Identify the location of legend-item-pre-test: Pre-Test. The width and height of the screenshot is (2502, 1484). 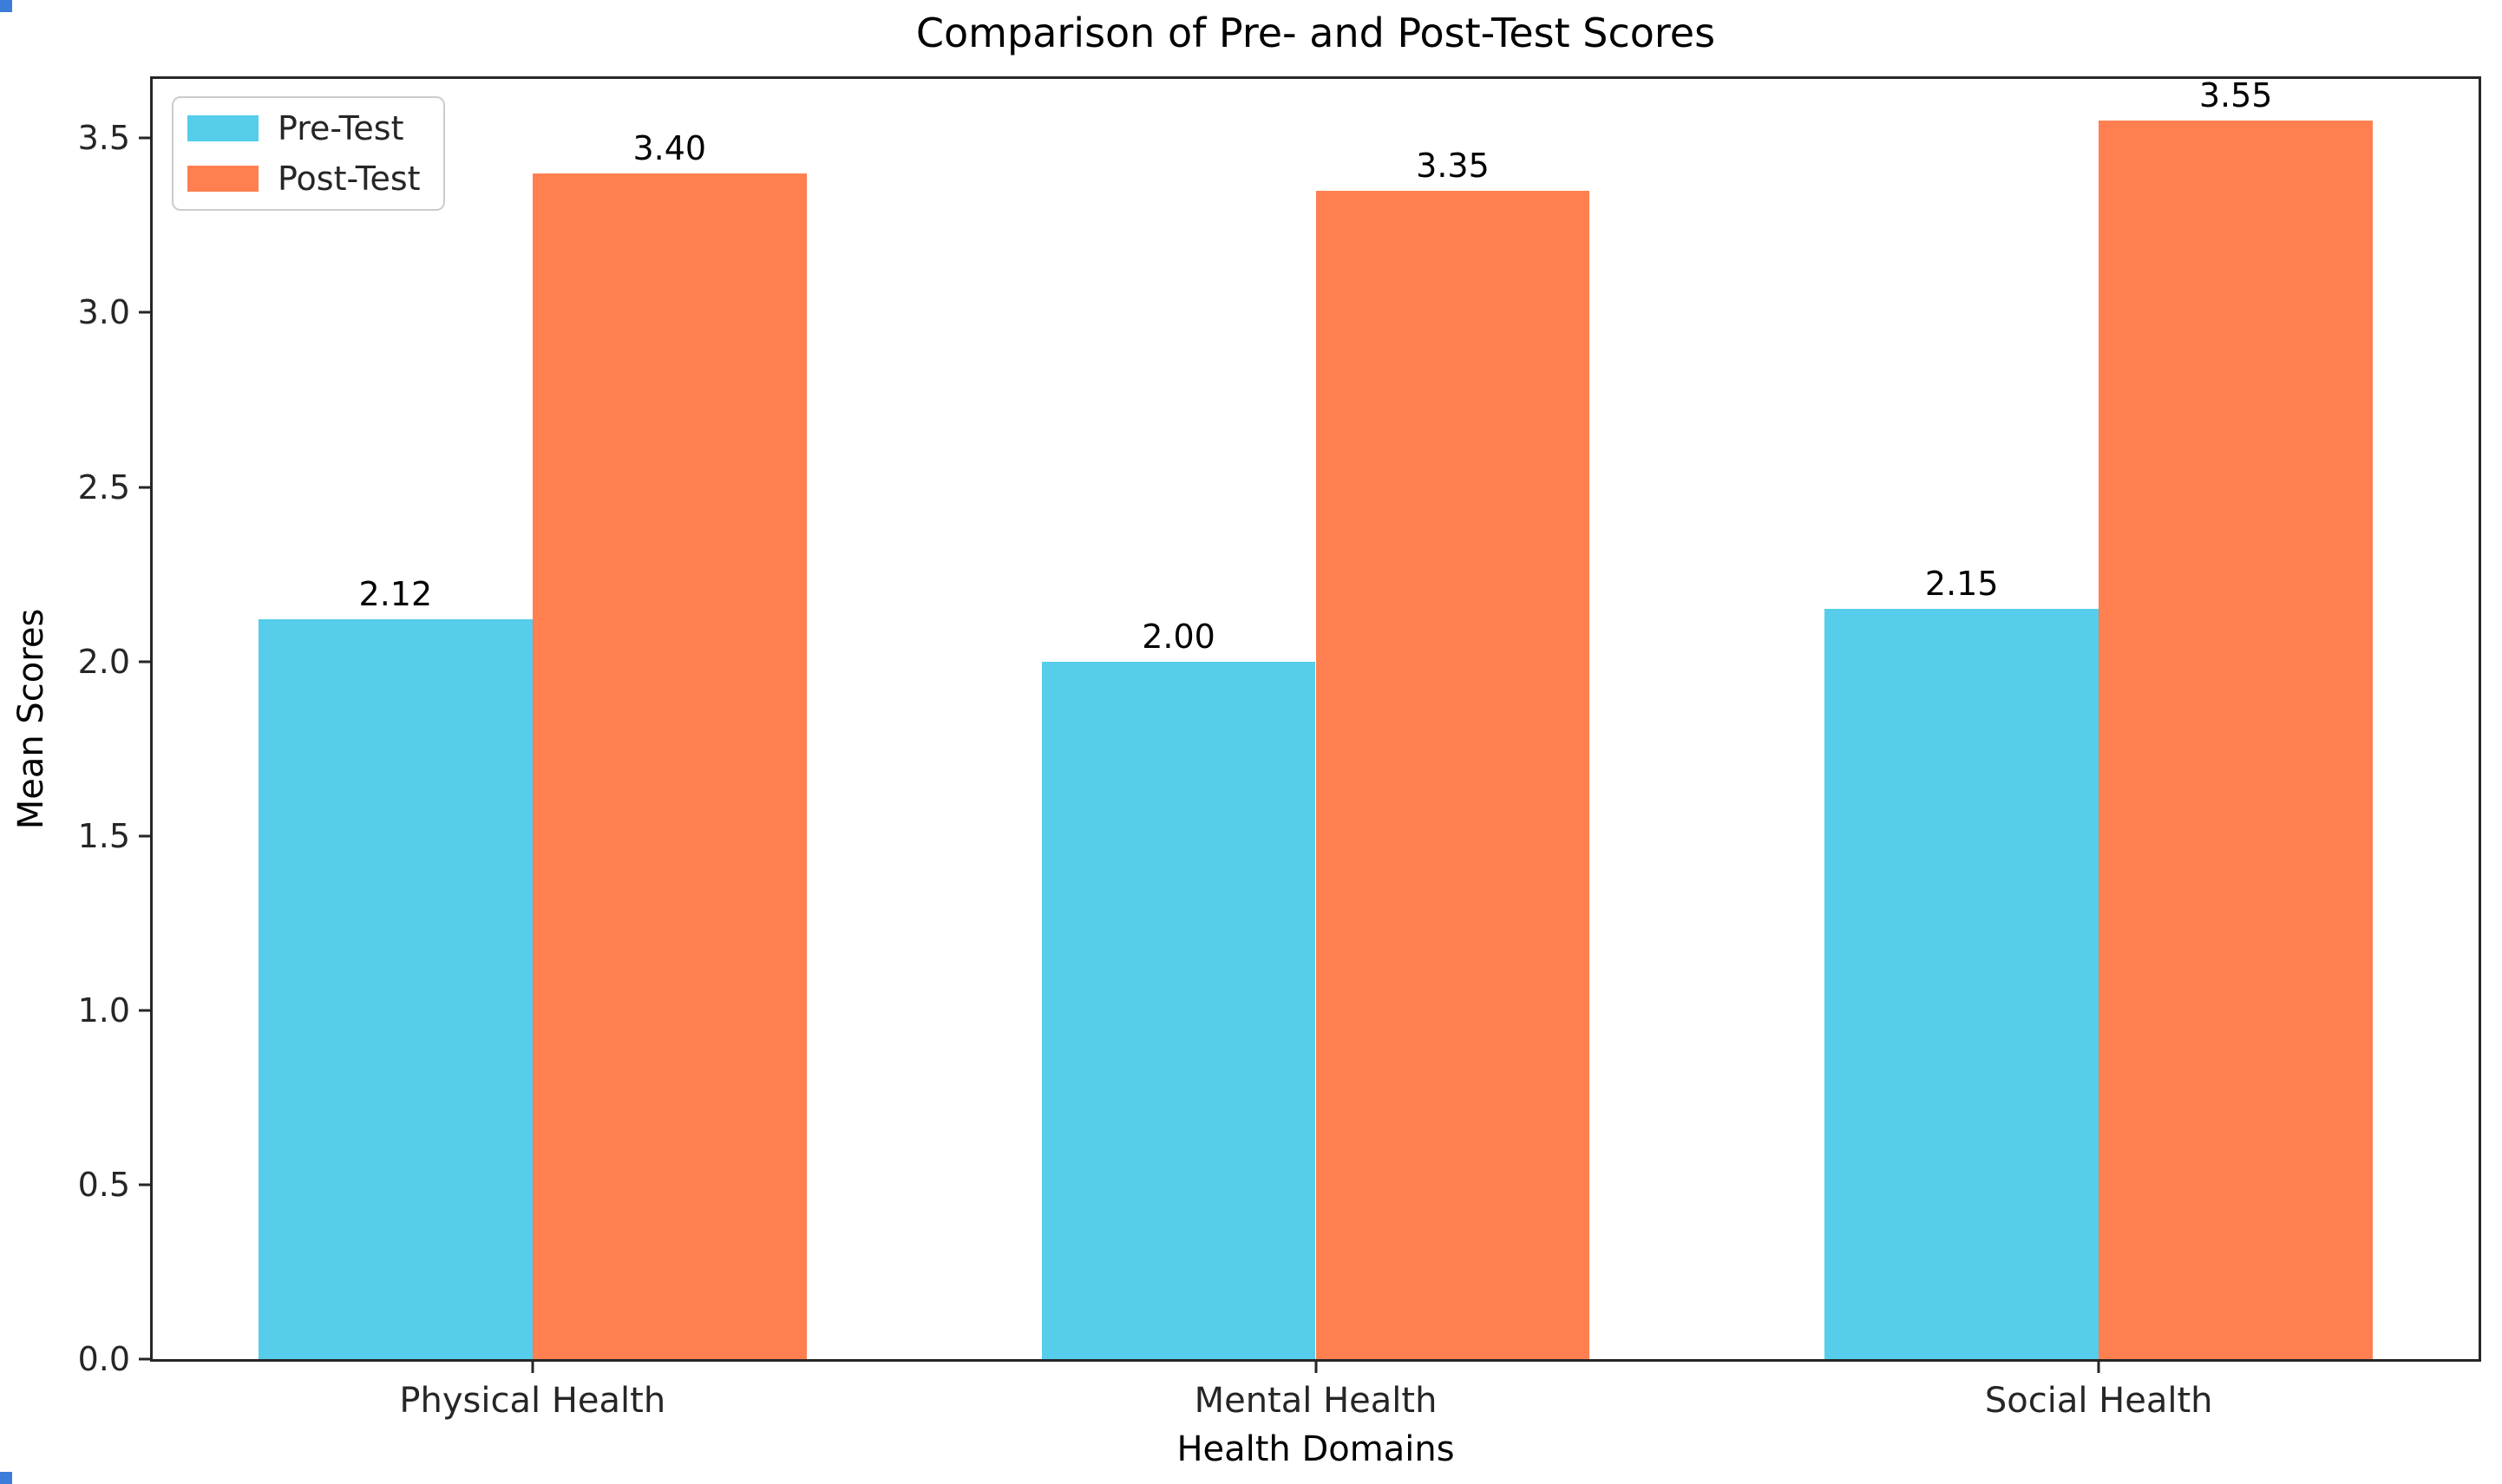
(304, 129).